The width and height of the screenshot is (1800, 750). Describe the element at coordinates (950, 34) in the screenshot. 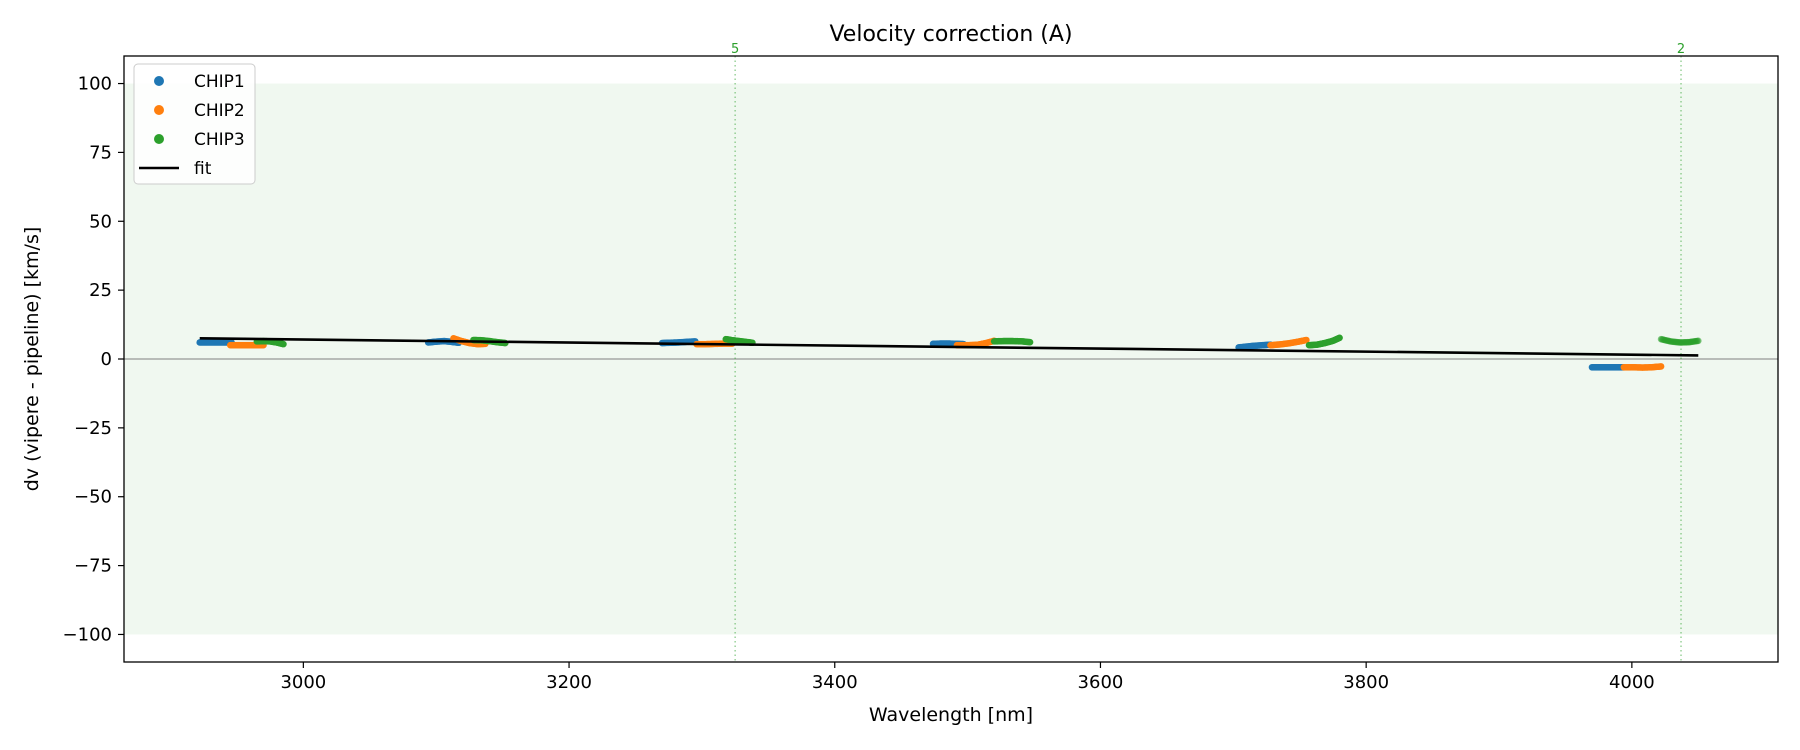

I see `chart-title: Velocity correction (A)` at that location.